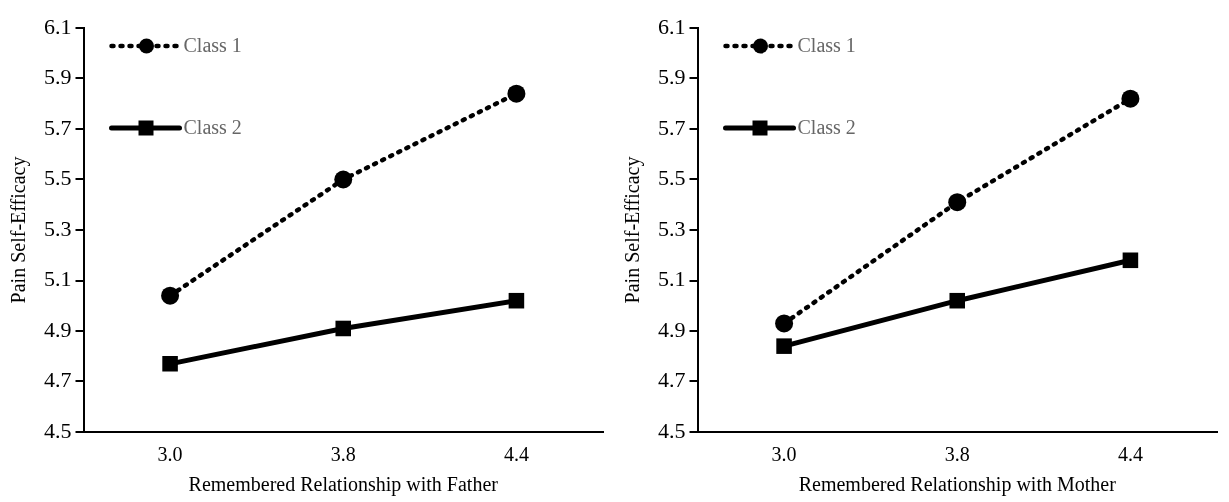 The width and height of the screenshot is (1229, 502). Describe the element at coordinates (343, 485) in the screenshot. I see `x-axis-title: Remembered Relationship with Father` at that location.